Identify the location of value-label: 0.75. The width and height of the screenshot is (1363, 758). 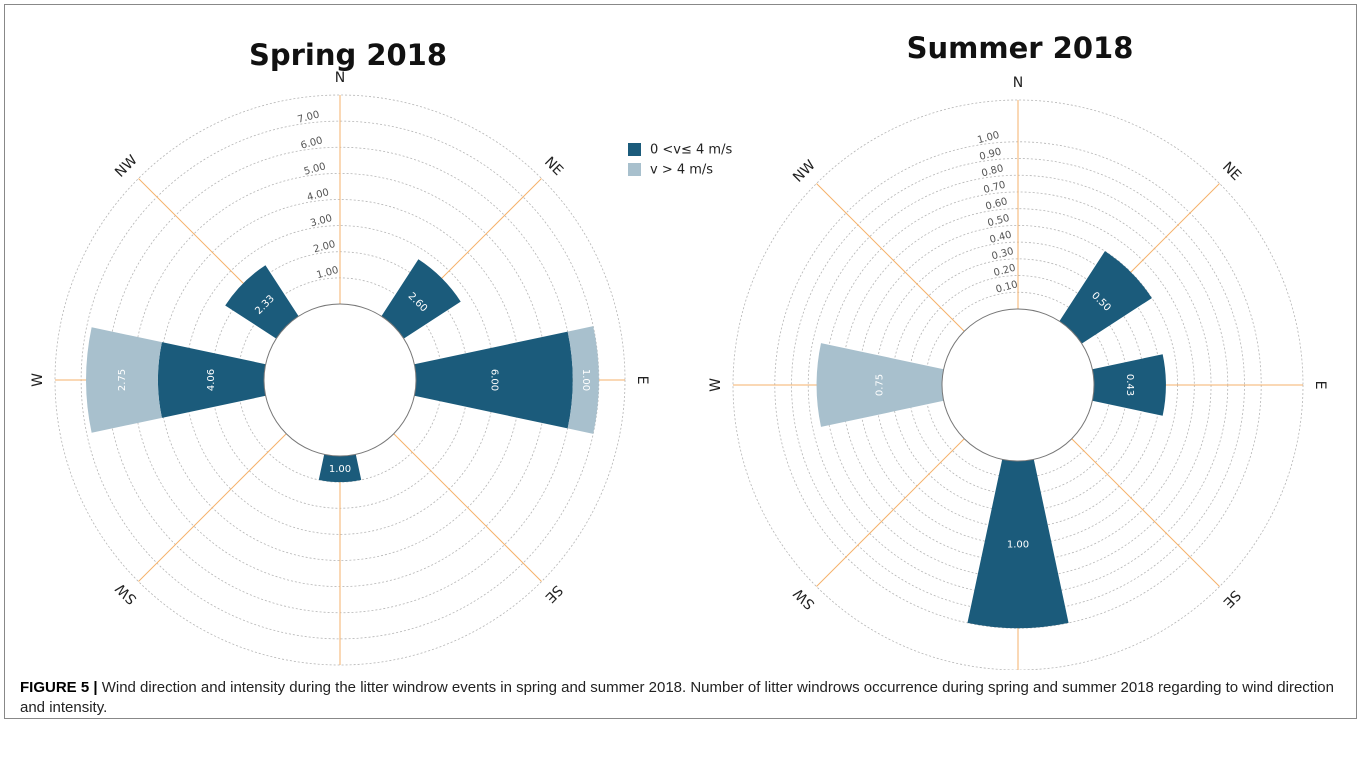
(879, 385).